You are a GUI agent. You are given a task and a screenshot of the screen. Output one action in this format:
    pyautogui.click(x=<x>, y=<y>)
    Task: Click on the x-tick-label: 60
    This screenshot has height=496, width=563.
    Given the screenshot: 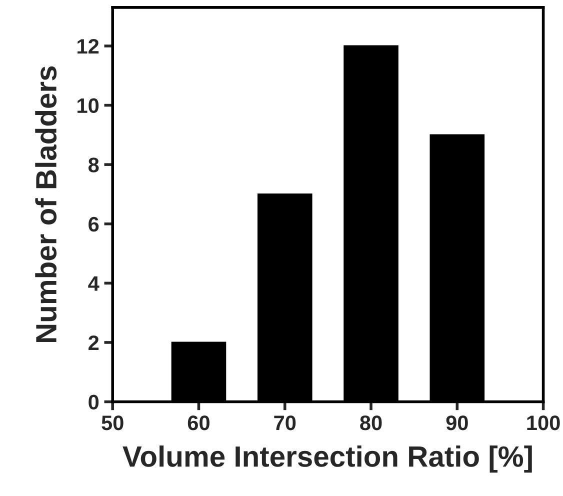 What is the action you would take?
    pyautogui.click(x=199, y=423)
    